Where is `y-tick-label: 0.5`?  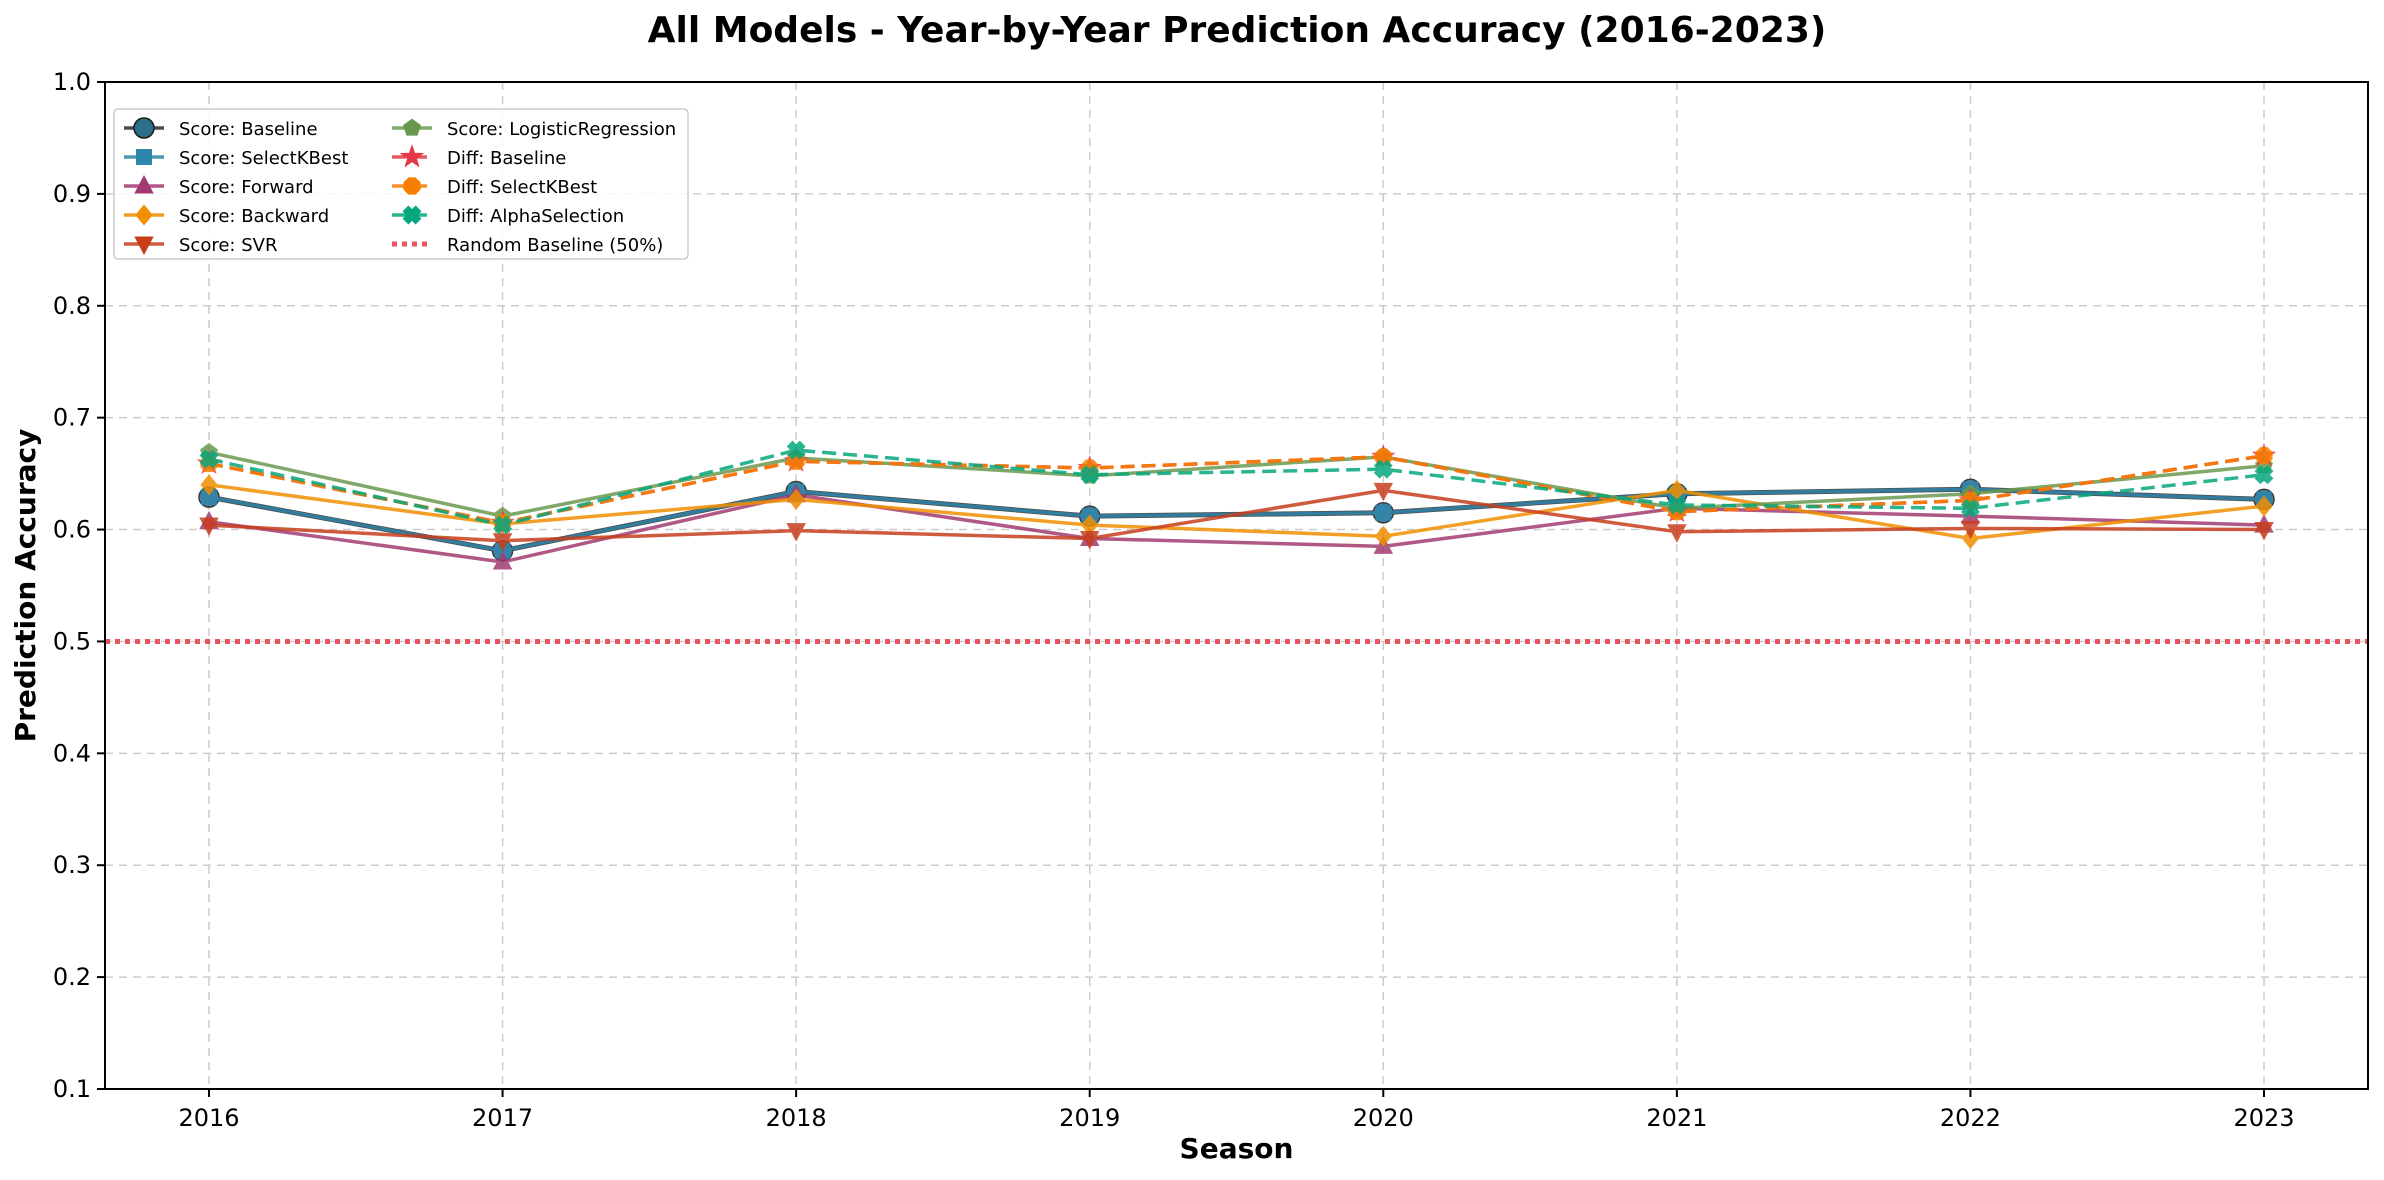
y-tick-label: 0.5 is located at coordinates (72, 641).